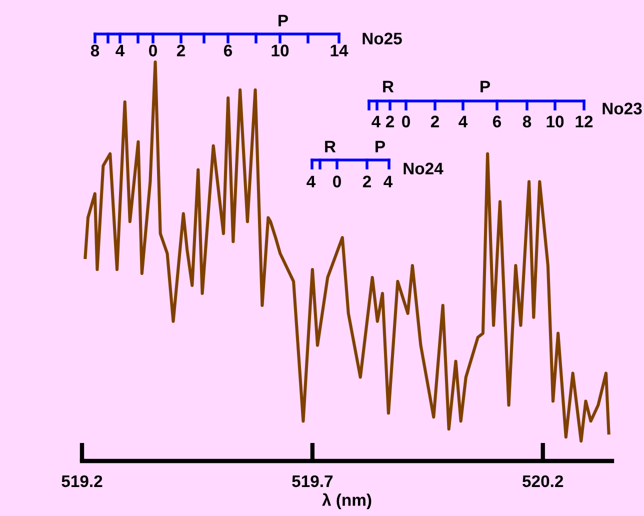 This screenshot has height=516, width=644. Describe the element at coordinates (82, 481) in the screenshot. I see `x-tick-label: 519.2` at that location.